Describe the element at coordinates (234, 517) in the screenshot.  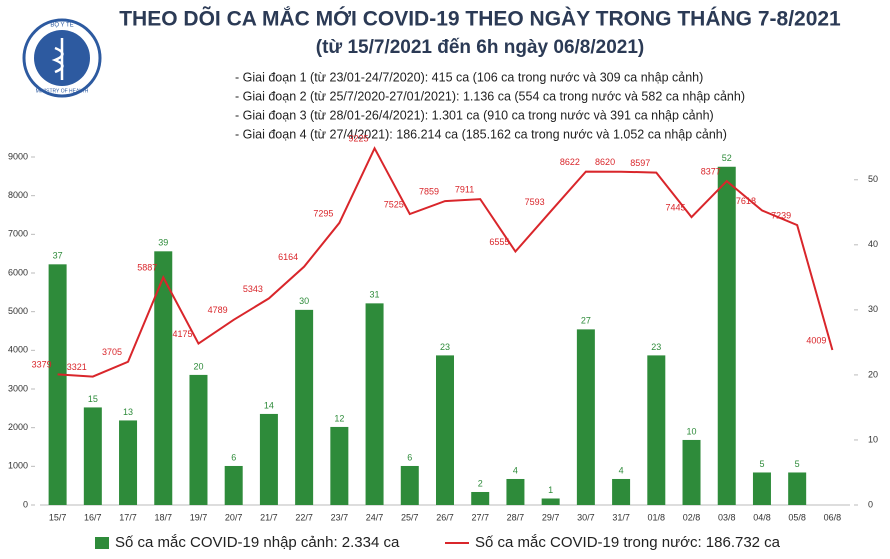
I see `x-tick-label: 20/7` at that location.